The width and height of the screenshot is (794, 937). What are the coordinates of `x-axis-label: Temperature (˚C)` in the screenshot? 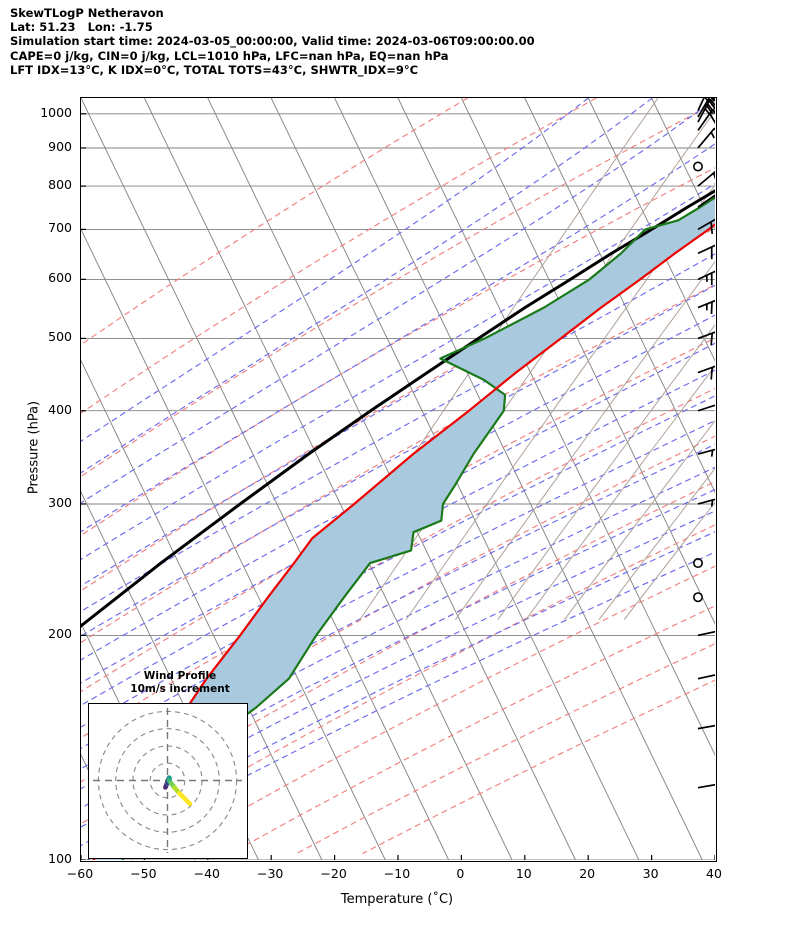 It's located at (397, 899).